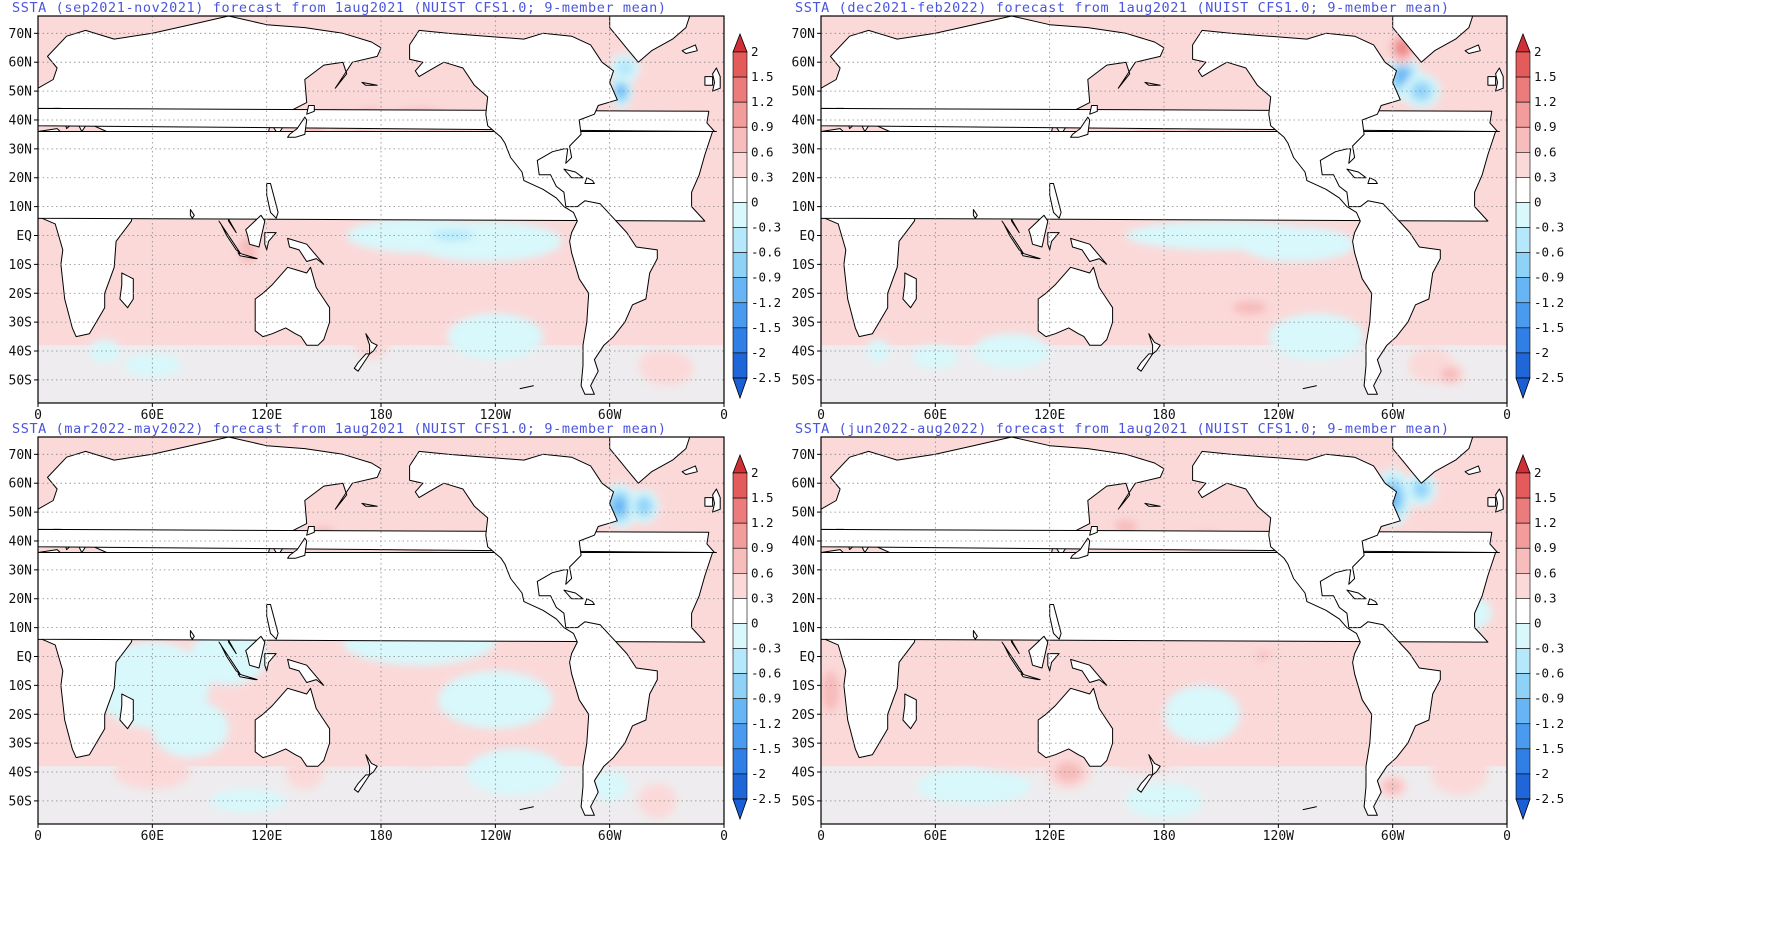 Image resolution: width=1765 pixels, height=945 pixels. I want to click on colorbar-label: 0, so click(755, 201).